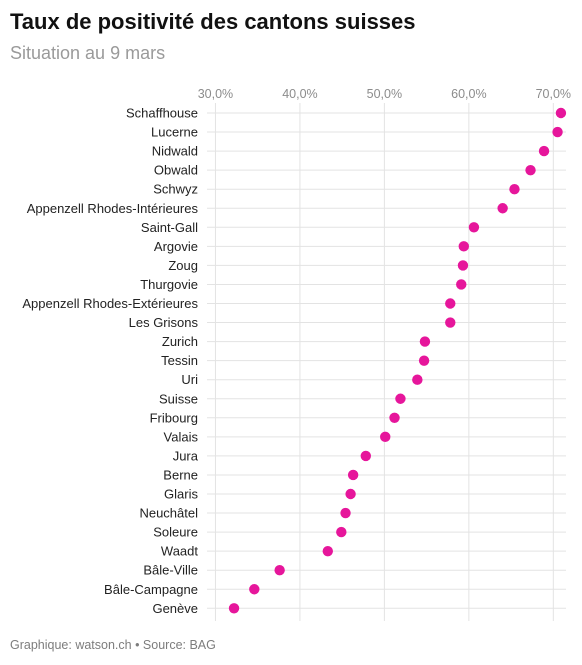 This screenshot has height=665, width=582. What do you see at coordinates (183, 265) in the screenshot?
I see `category-label: Zoug` at bounding box center [183, 265].